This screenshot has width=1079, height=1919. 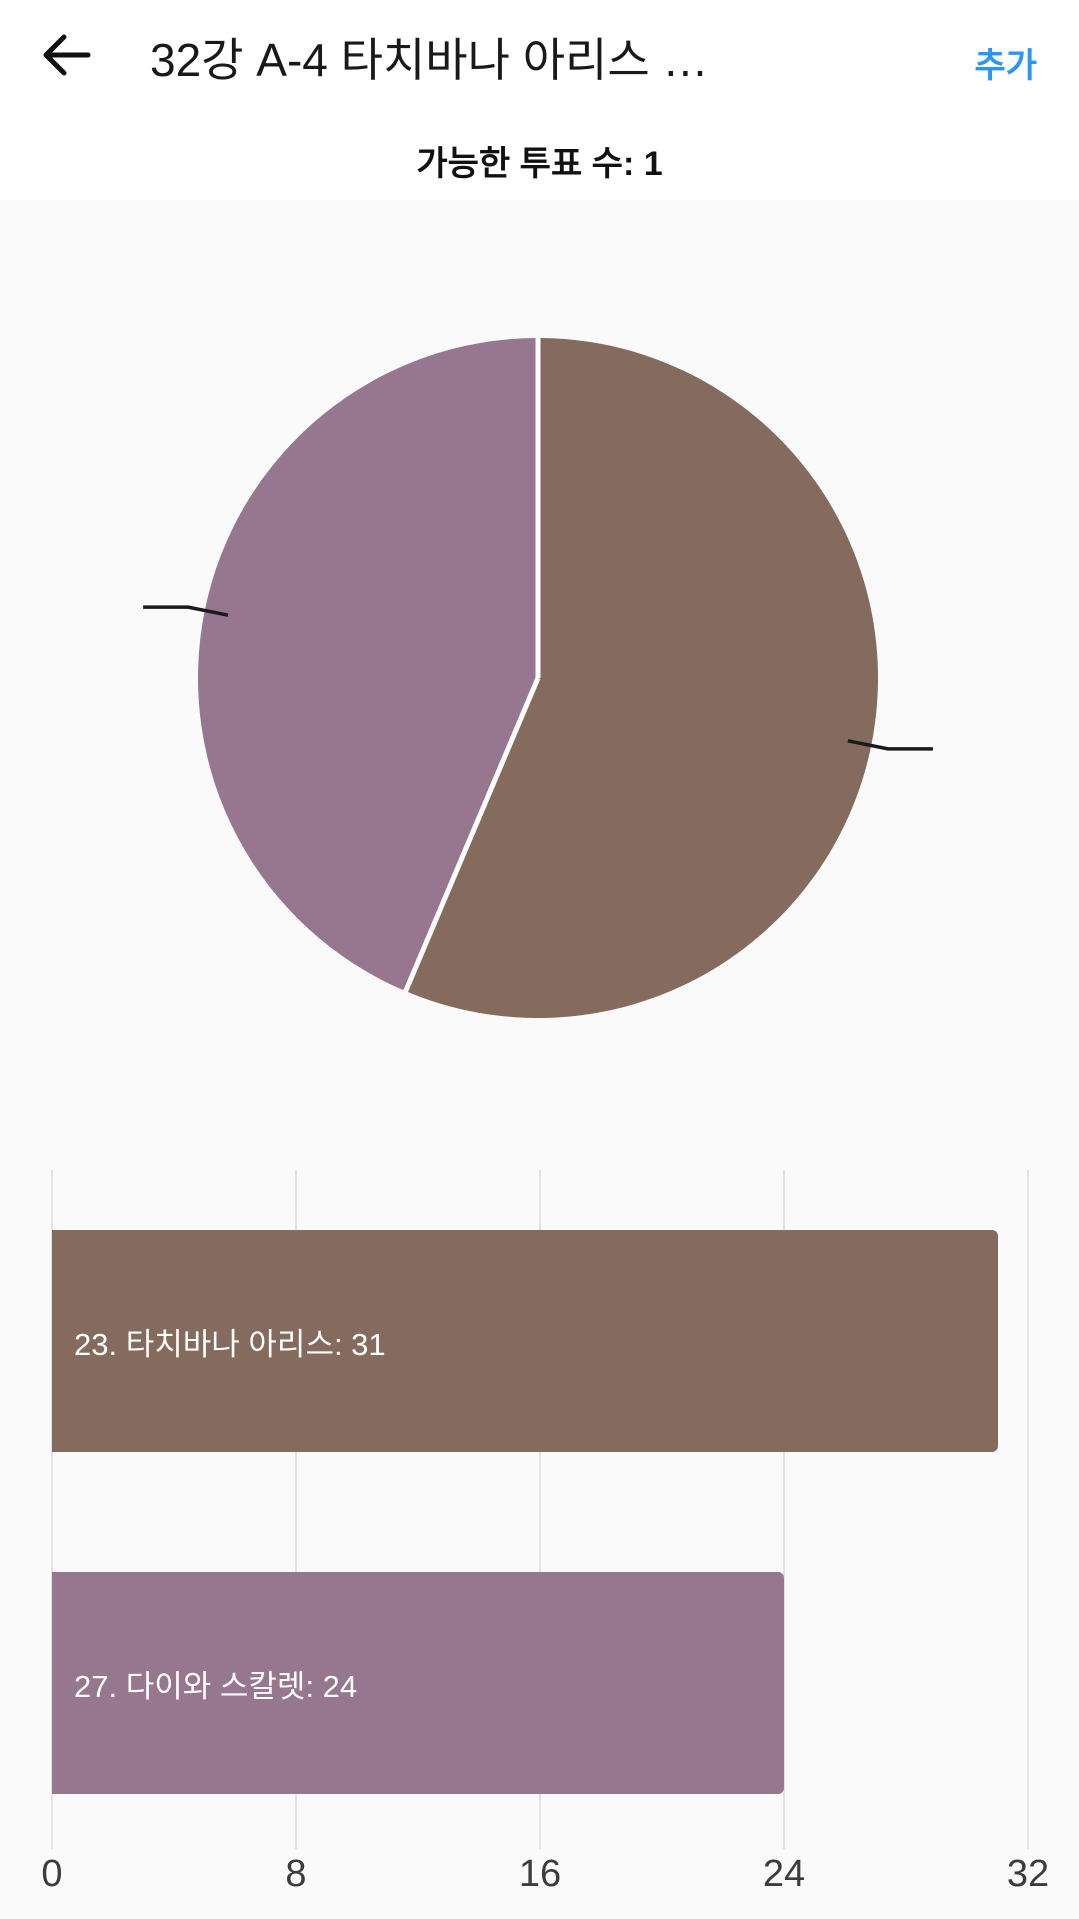 What do you see at coordinates (539, 164) in the screenshot?
I see `available-votes-text: 가능한 투표 수: 1` at bounding box center [539, 164].